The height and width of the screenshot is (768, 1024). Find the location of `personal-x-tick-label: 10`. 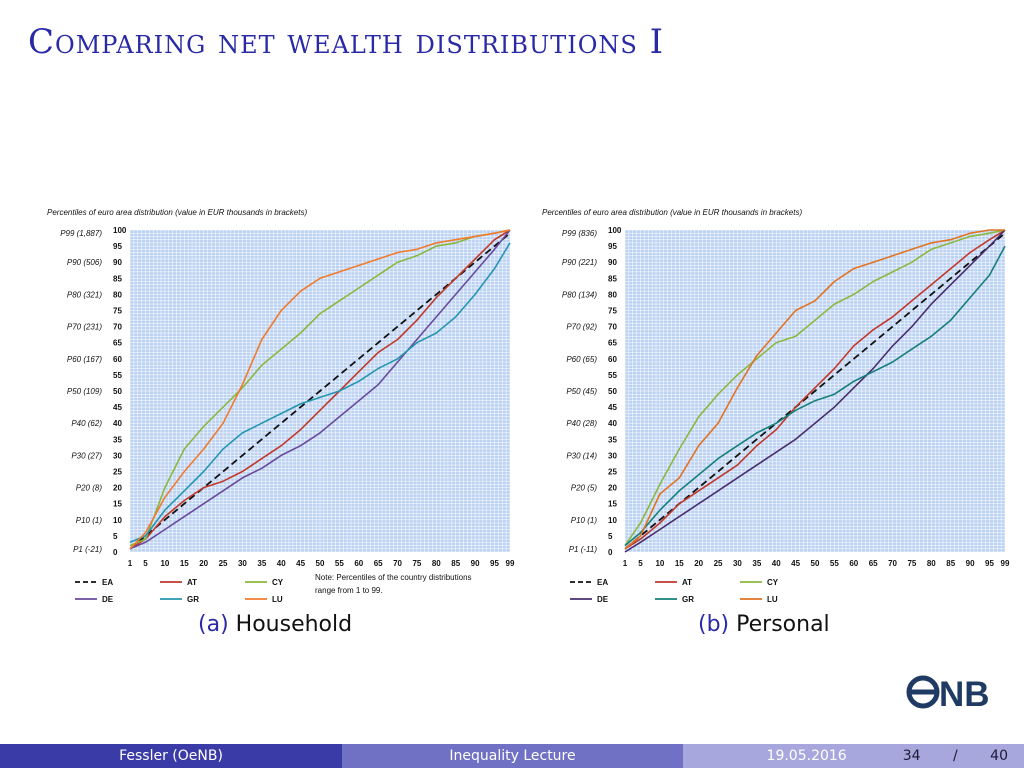

personal-x-tick-label: 10 is located at coordinates (659, 563).